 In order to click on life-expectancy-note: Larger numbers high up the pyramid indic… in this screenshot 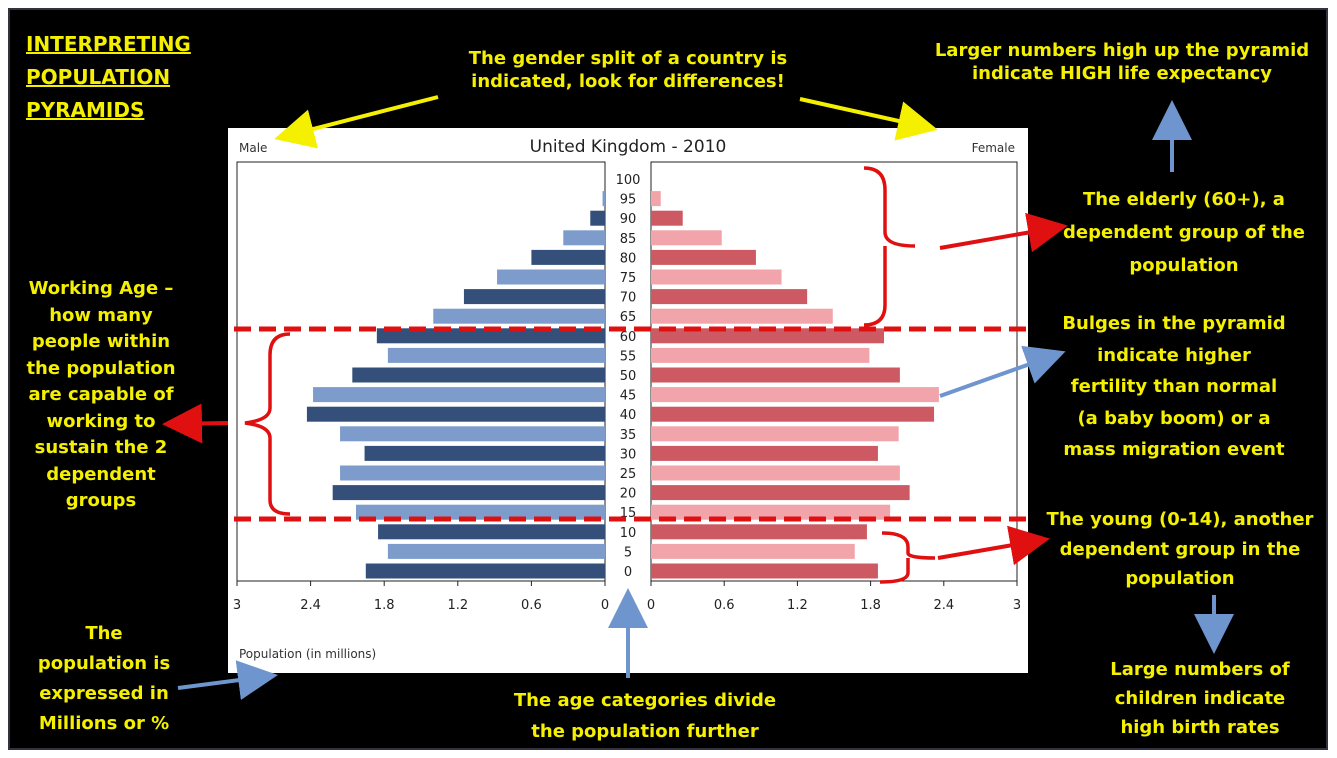, I will do `click(1122, 62)`.